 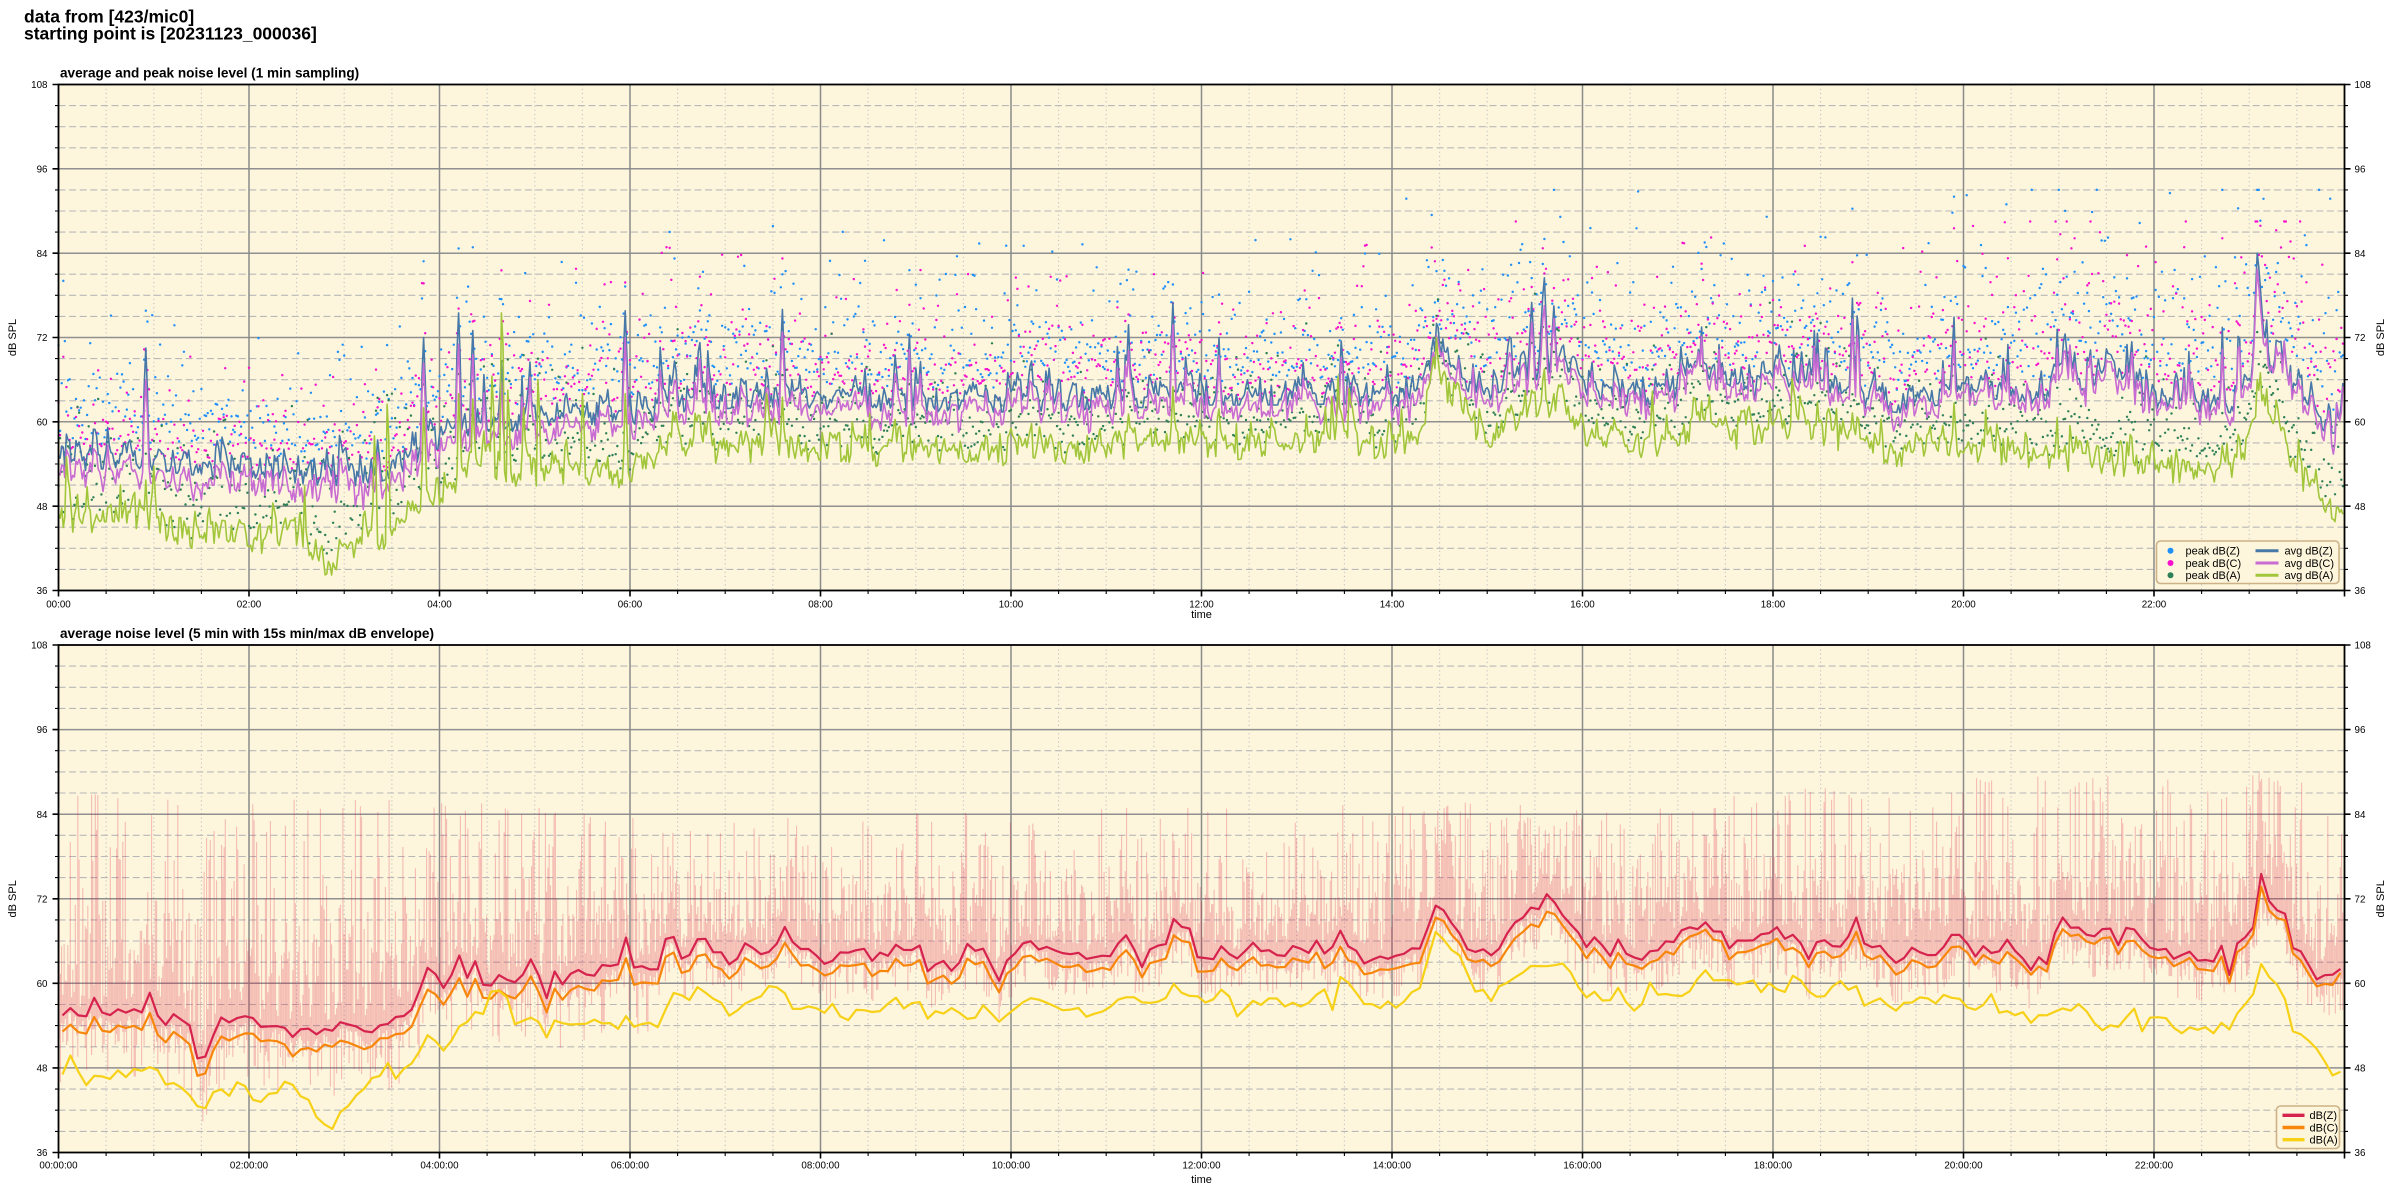 I want to click on svg-text: avg dB(A), so click(x=2309, y=576).